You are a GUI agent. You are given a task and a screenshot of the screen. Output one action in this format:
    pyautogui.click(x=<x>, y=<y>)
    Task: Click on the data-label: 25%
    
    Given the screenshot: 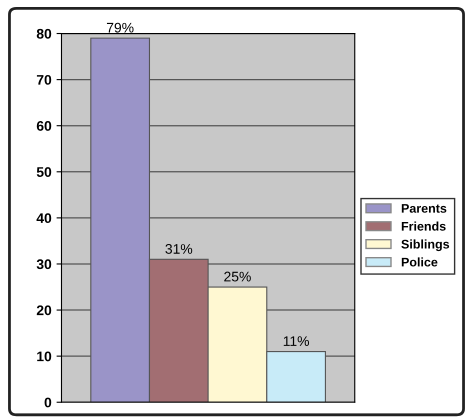 What is the action you would take?
    pyautogui.click(x=237, y=277)
    